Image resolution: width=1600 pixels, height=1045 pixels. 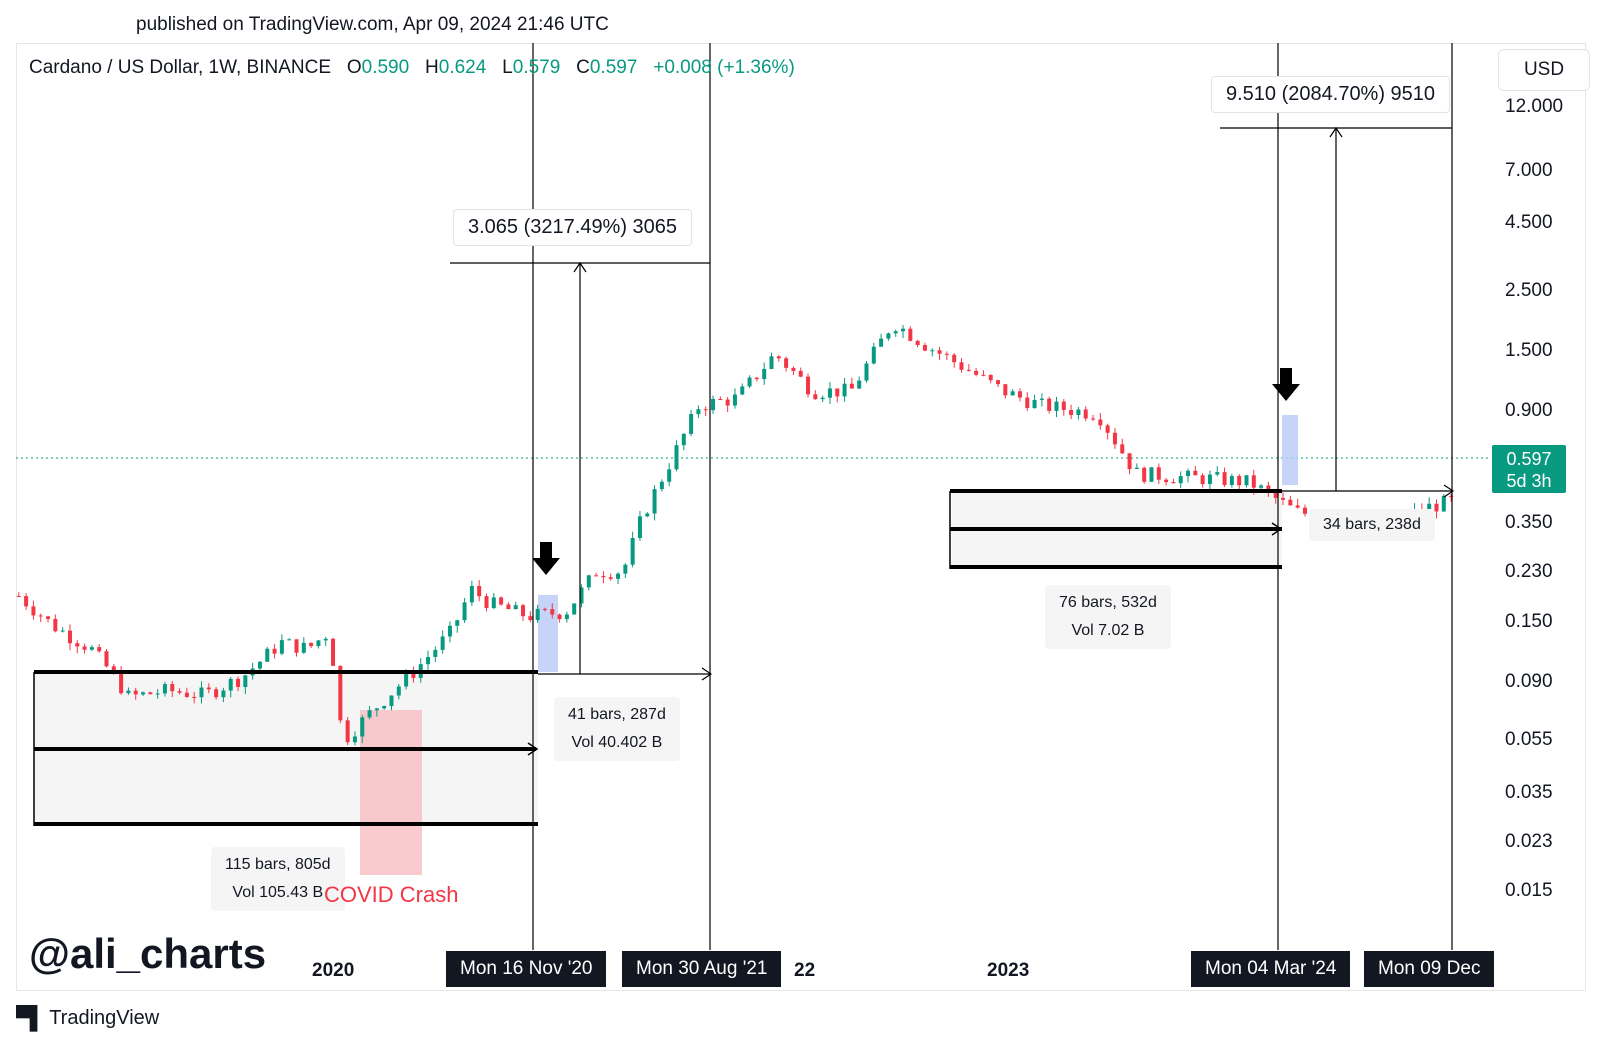 What do you see at coordinates (1529, 792) in the screenshot?
I see `price-axis-label: 0.035` at bounding box center [1529, 792].